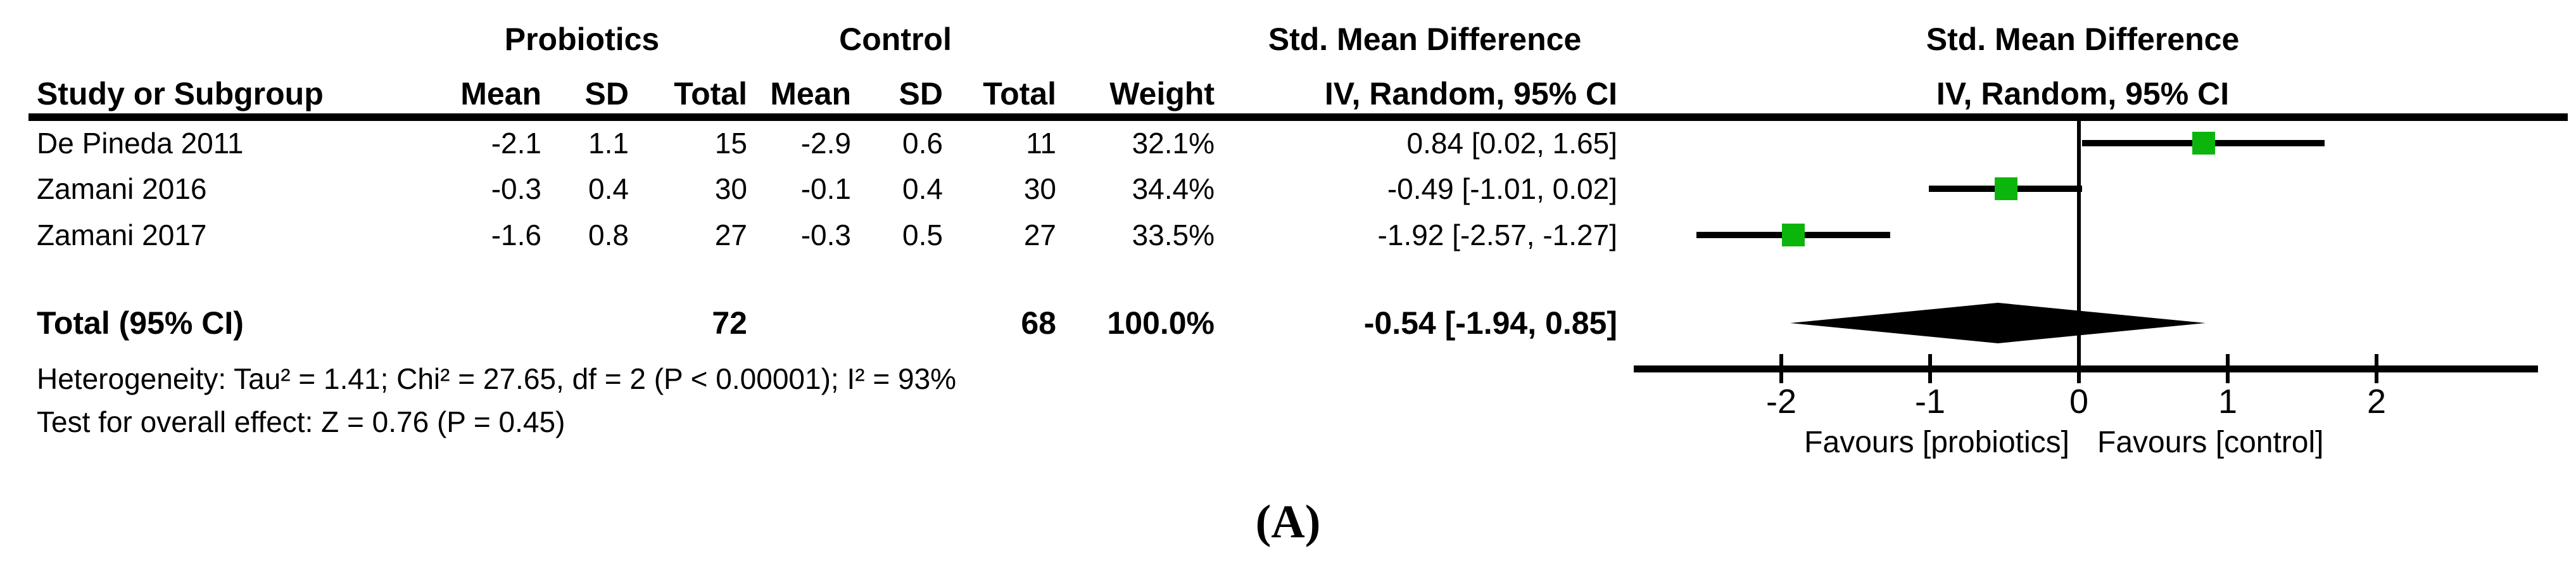  I want to click on total-weight: 100.0%, so click(1161, 323).